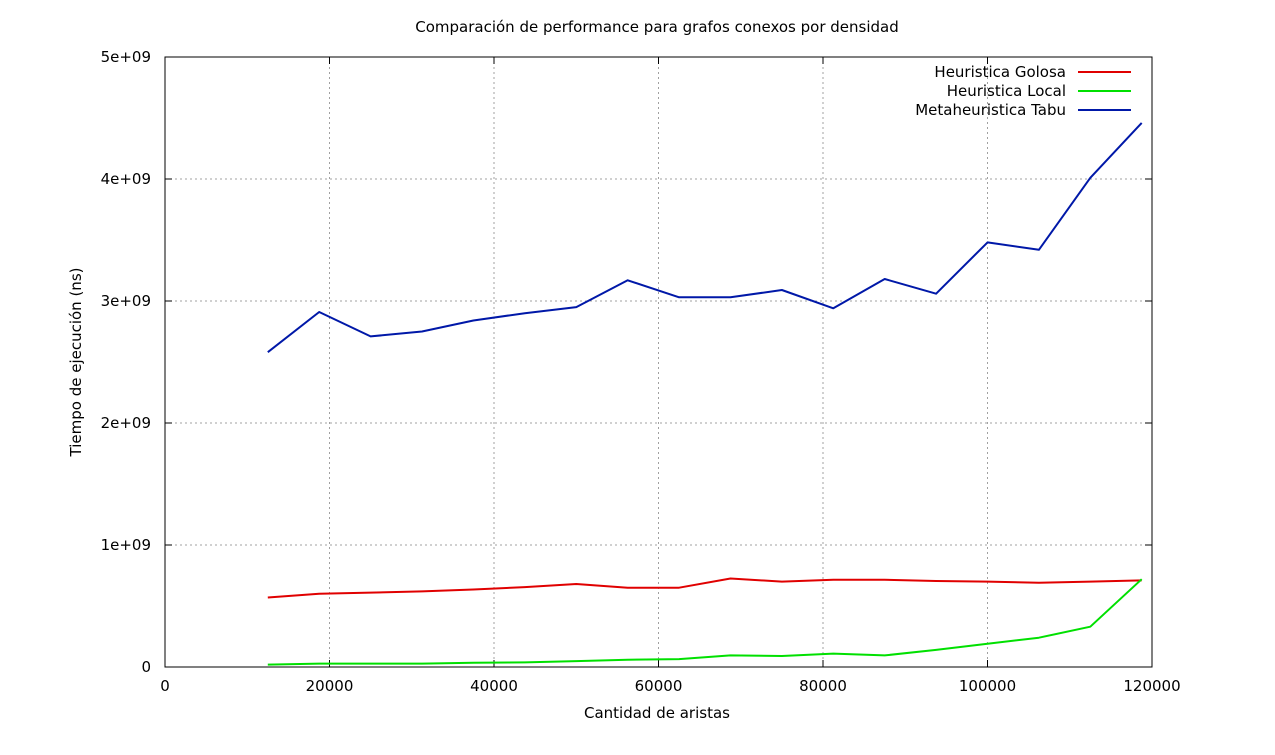 The image size is (1275, 755). Describe the element at coordinates (126, 179) in the screenshot. I see `y-tick-label: 4e+09` at that location.